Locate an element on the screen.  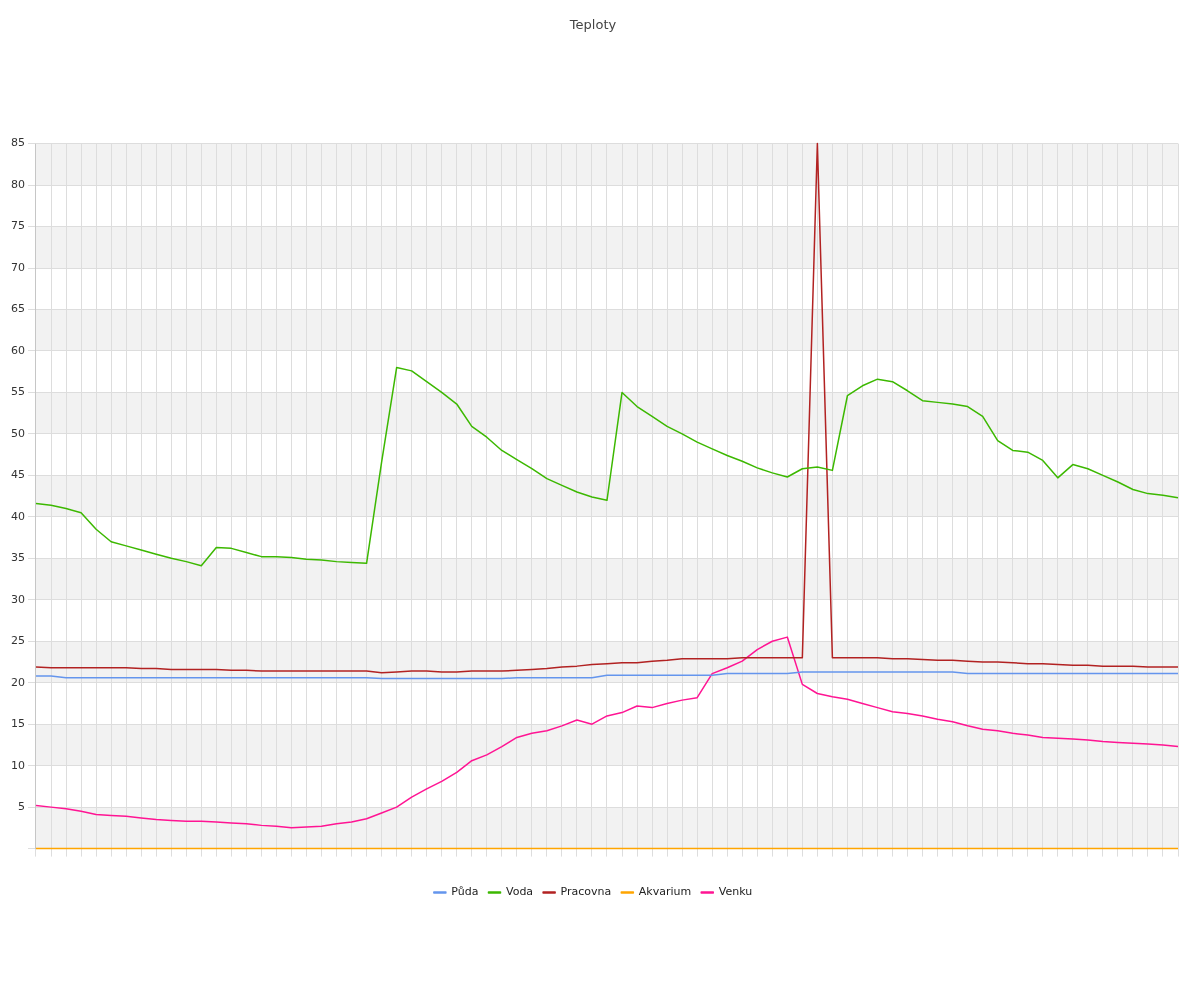
y-tick-label: 30 is located at coordinates (18, 599).